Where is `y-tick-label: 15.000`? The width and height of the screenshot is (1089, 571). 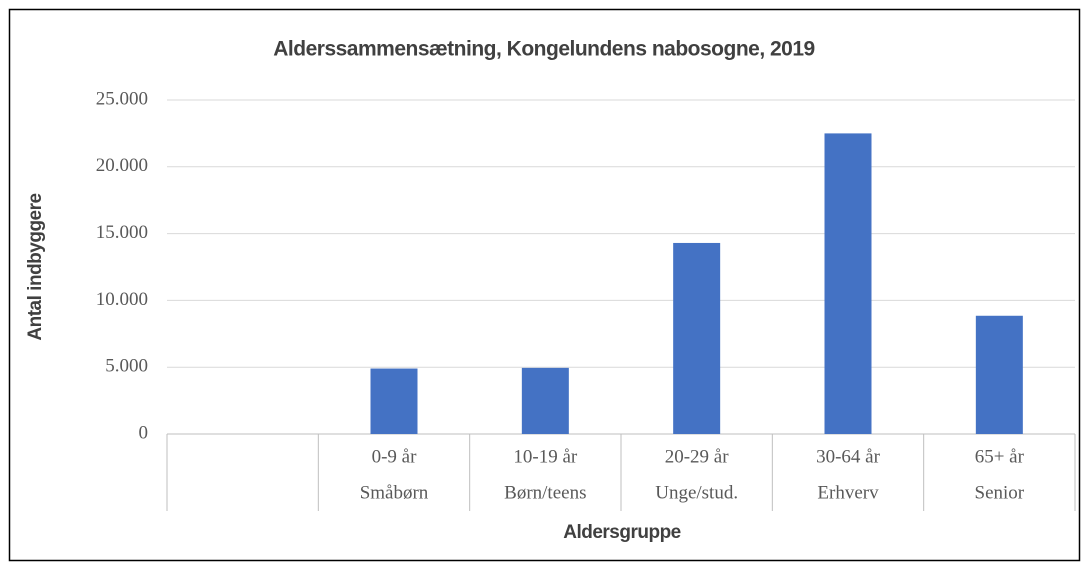 y-tick-label: 15.000 is located at coordinates (122, 232).